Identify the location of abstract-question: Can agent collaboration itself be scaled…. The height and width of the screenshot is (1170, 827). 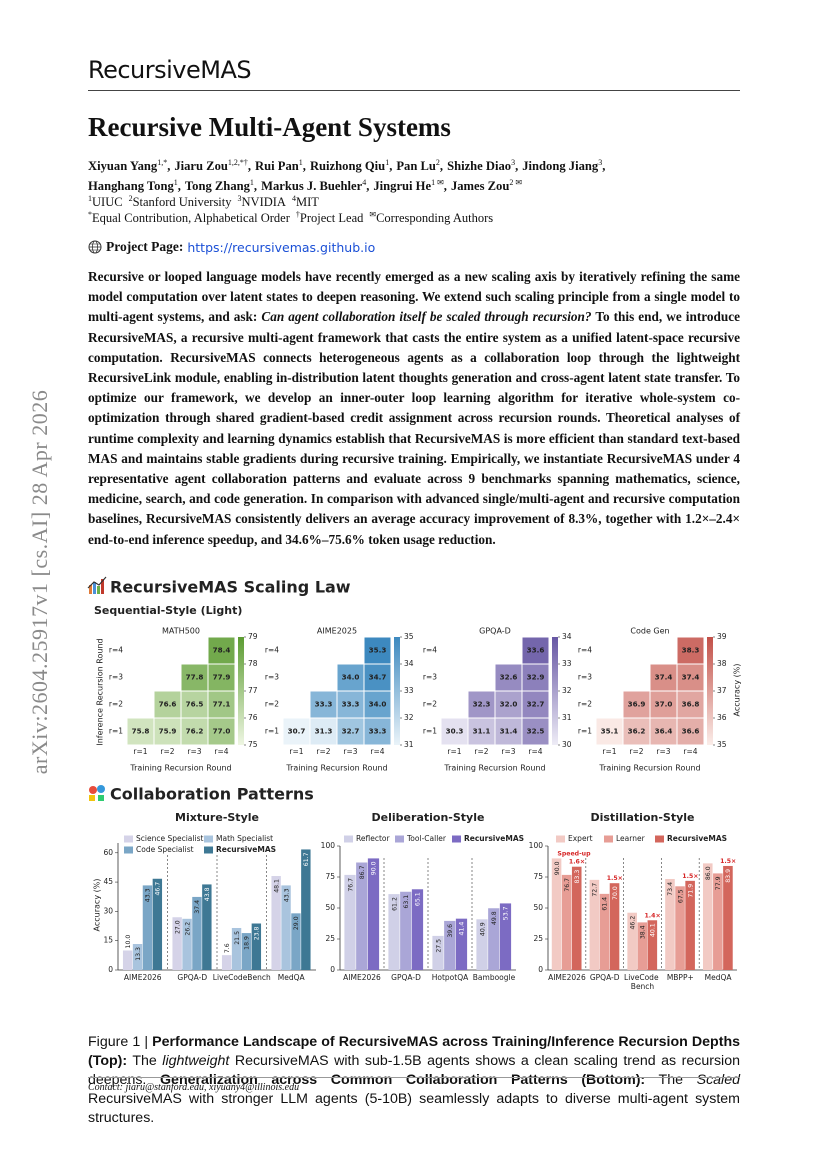
(426, 317).